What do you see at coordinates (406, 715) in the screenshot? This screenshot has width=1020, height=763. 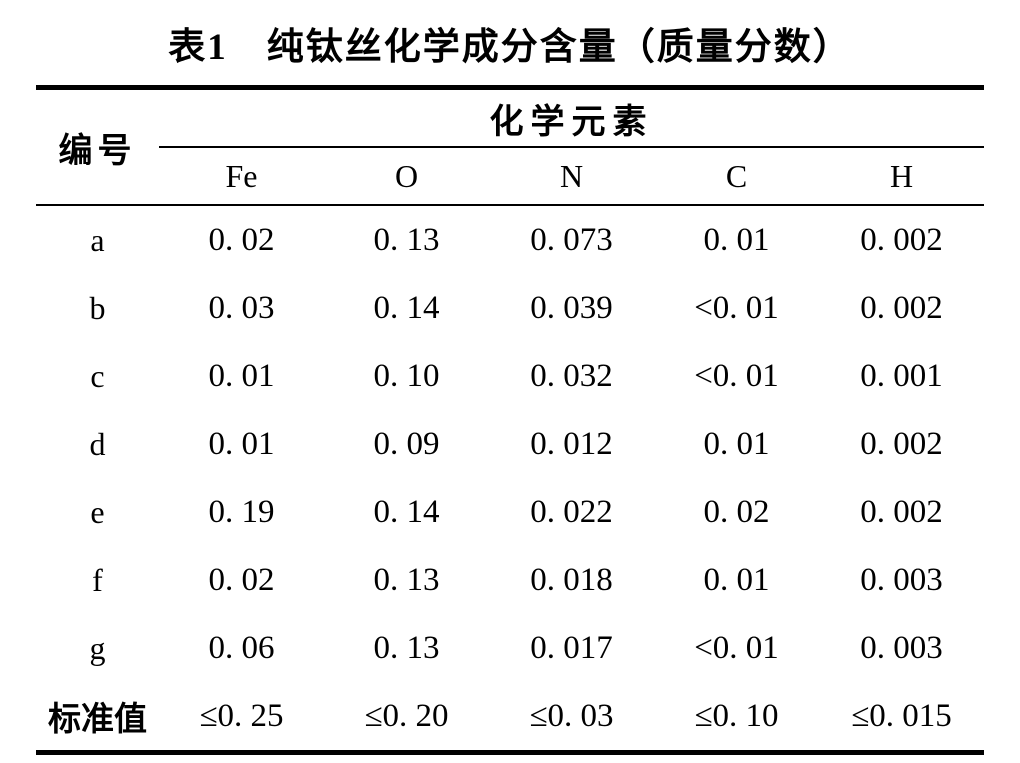 I see `table-cell: ≤0. 20` at bounding box center [406, 715].